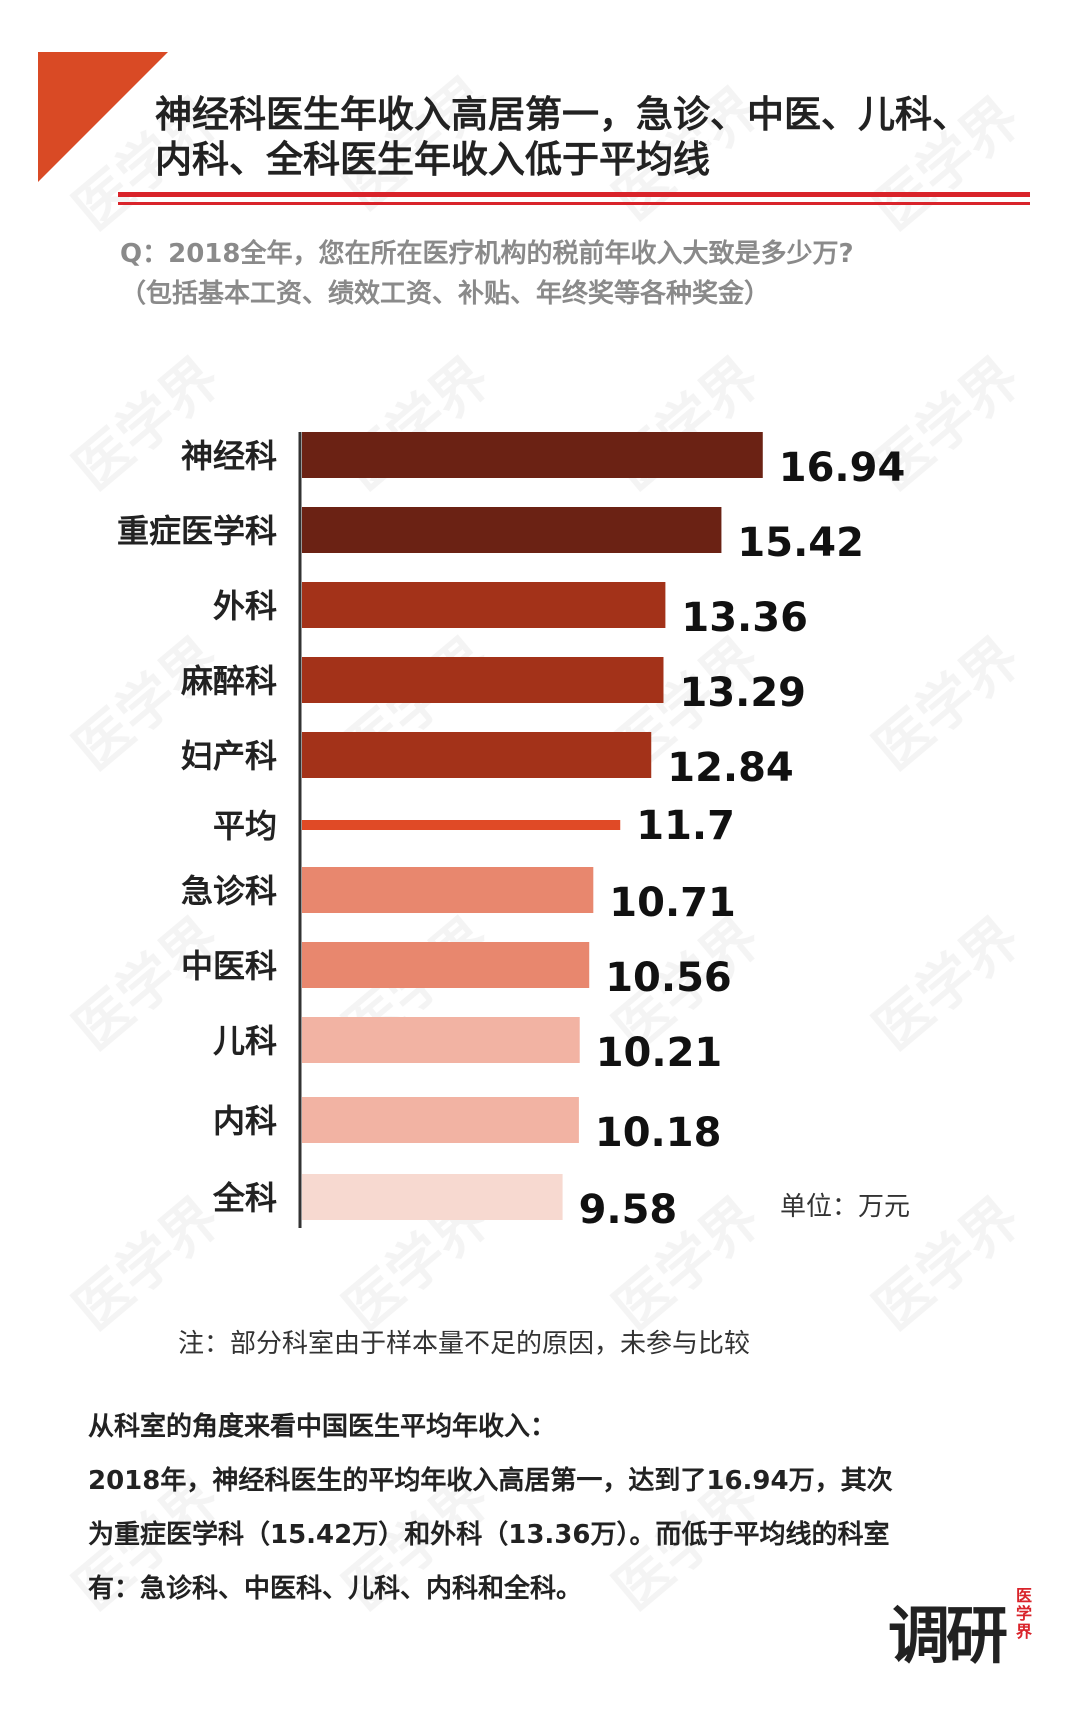  I want to click on summary-heading: 从科室的角度来看中国医生平均年收入：, so click(322, 1427).